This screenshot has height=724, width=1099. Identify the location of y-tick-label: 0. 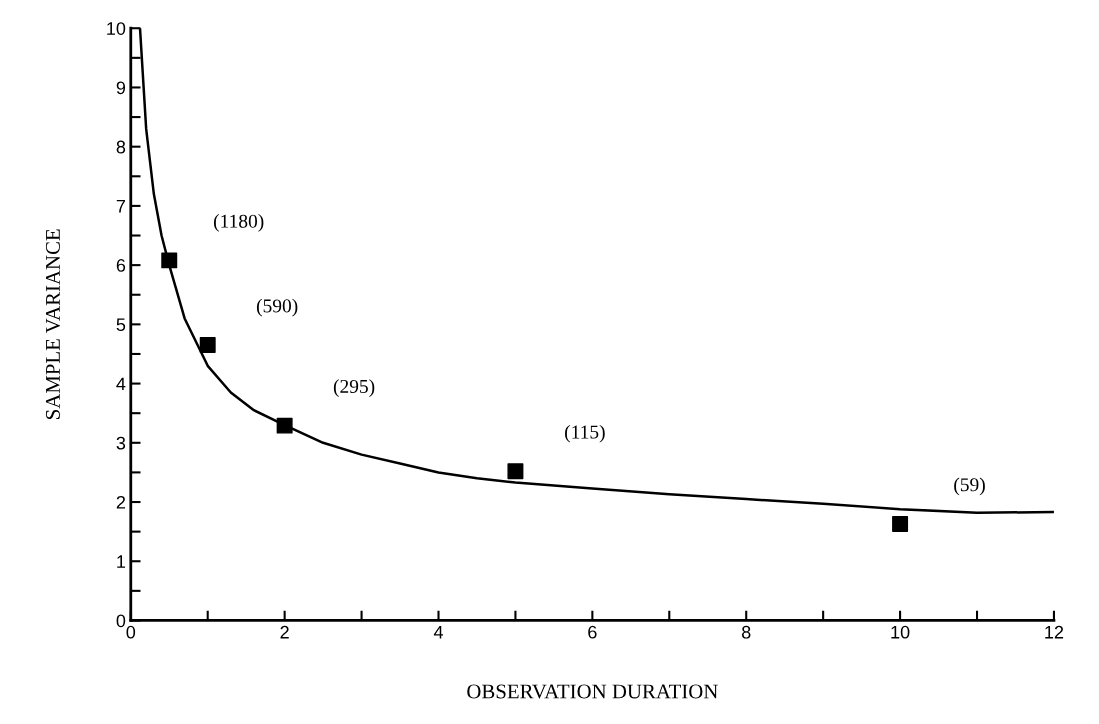
(121, 621).